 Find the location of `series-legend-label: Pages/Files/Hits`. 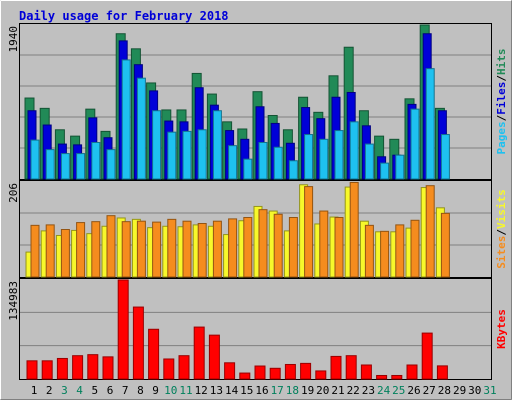

series-legend-label: Pages/Files/Hits is located at coordinates (501, 102).